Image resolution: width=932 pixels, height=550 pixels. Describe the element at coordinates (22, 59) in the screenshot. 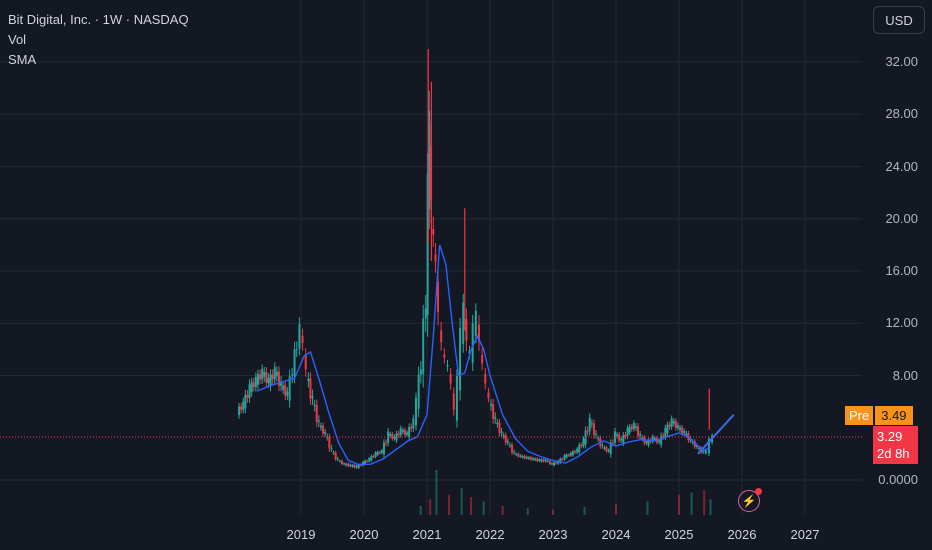

I see `legend-sma: SMA` at that location.